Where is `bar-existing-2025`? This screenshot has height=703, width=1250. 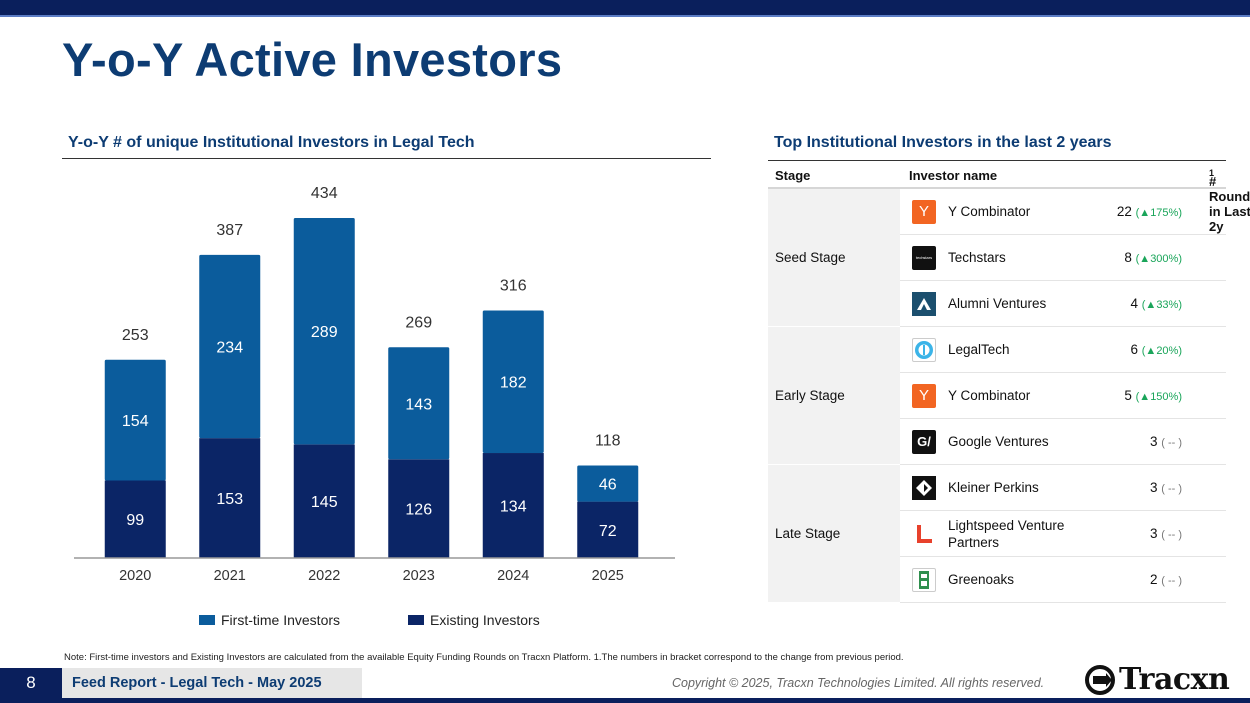 bar-existing-2025 is located at coordinates (608, 529).